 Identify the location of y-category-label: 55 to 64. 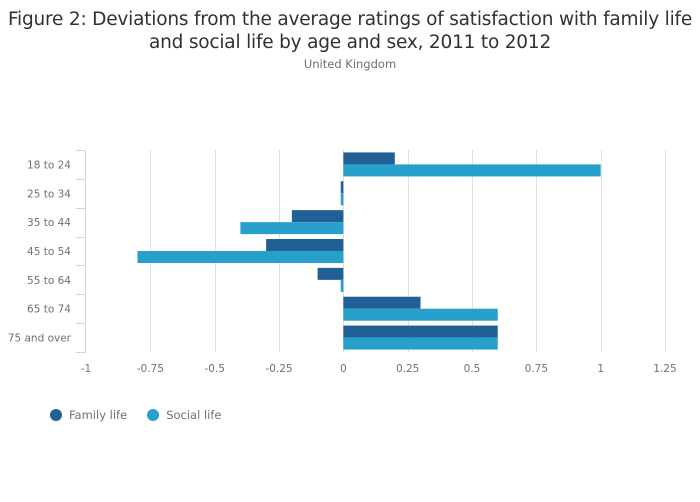
(49, 281).